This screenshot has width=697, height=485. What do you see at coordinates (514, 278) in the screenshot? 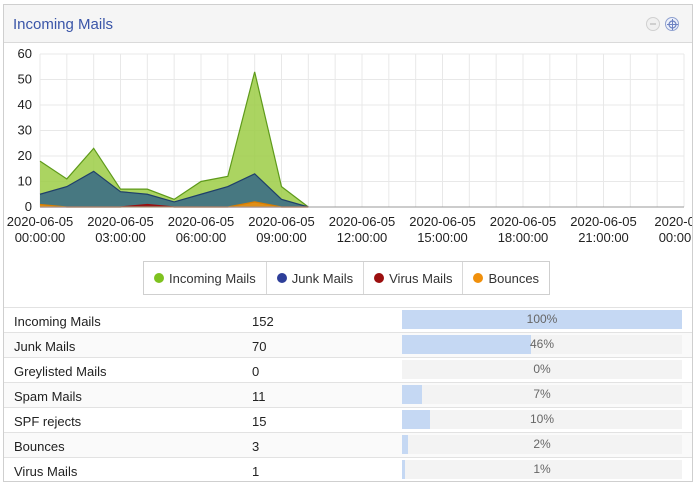
I see `legend-label: Bounces` at bounding box center [514, 278].